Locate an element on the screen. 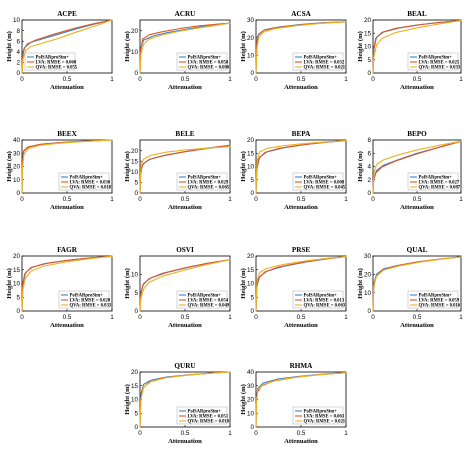 Image resolution: width=474 pixels, height=475 pixels. panel-title: BEEX is located at coordinates (67, 134).